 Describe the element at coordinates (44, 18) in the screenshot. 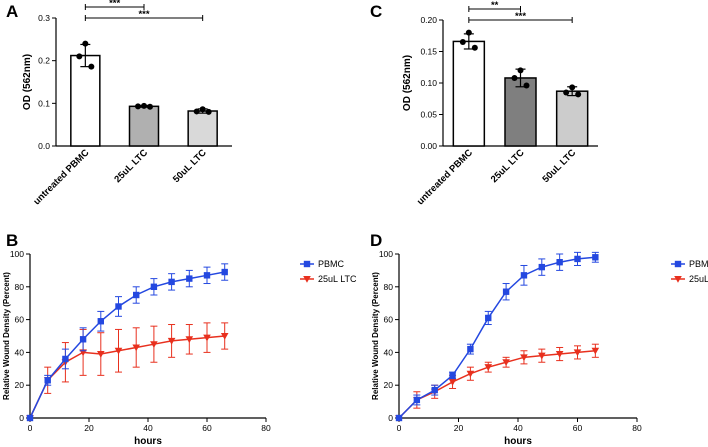

I see `y-tick-label: 0.3` at that location.